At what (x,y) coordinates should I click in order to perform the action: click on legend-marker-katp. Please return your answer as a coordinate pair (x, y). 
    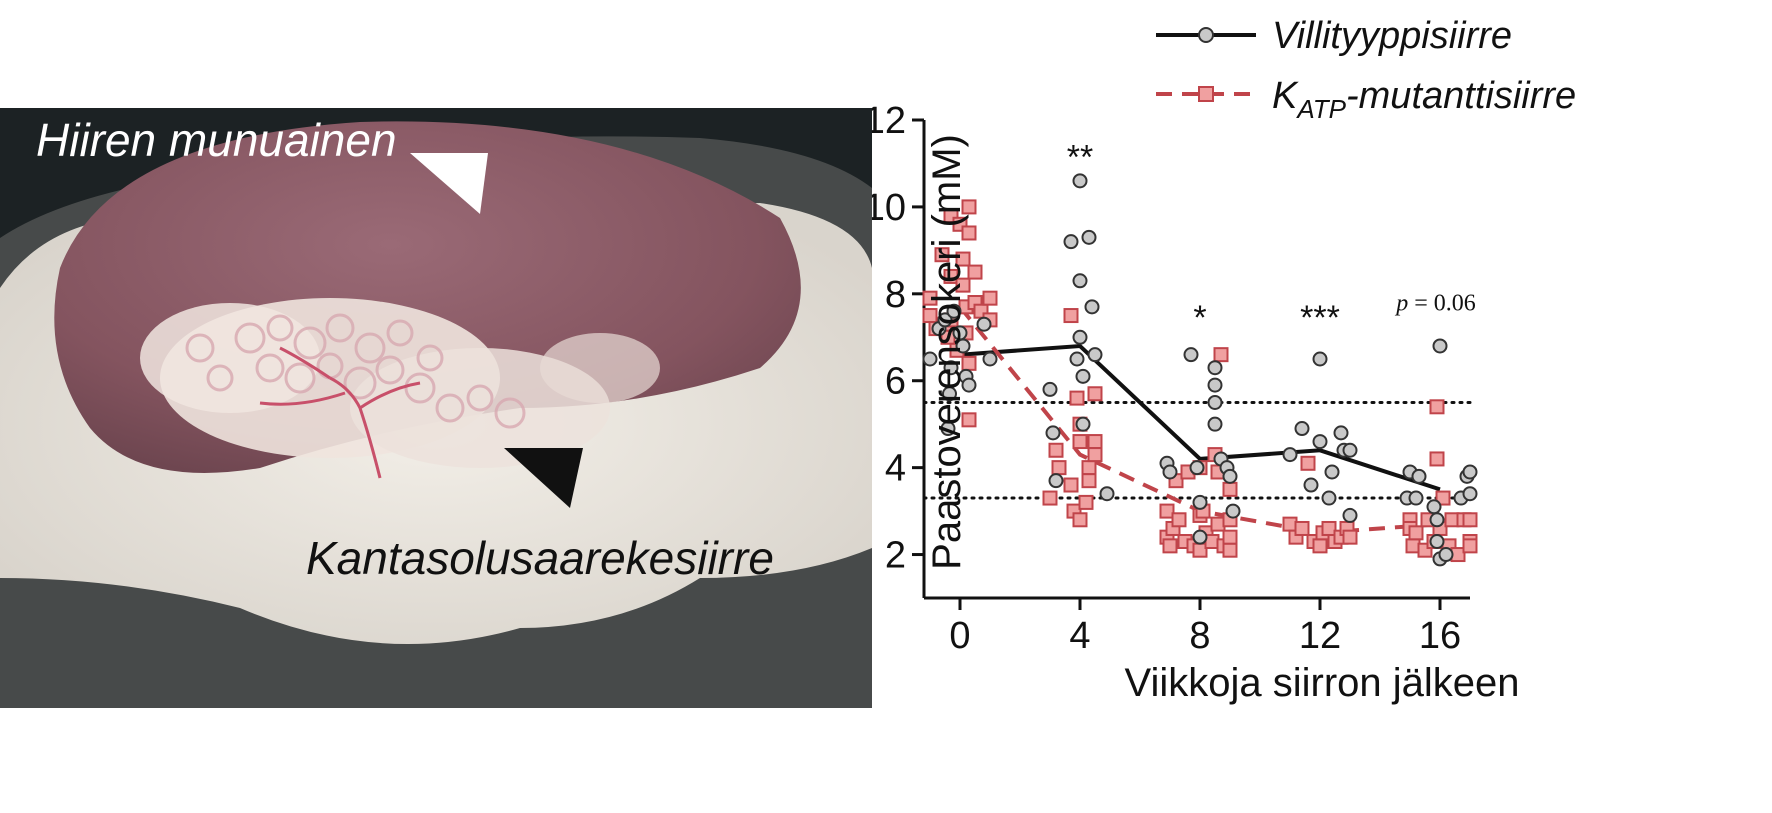
    Looking at the image, I should click on (1206, 94).